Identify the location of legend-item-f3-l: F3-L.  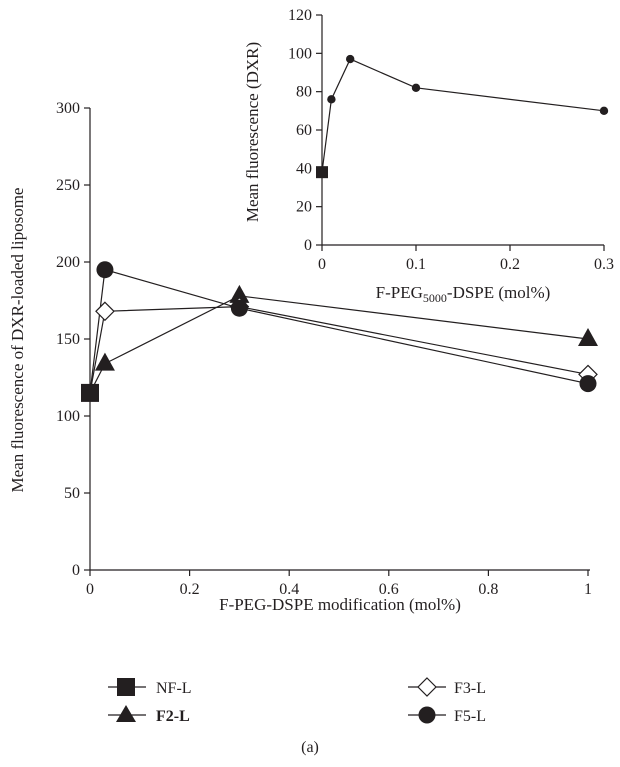
(447, 687).